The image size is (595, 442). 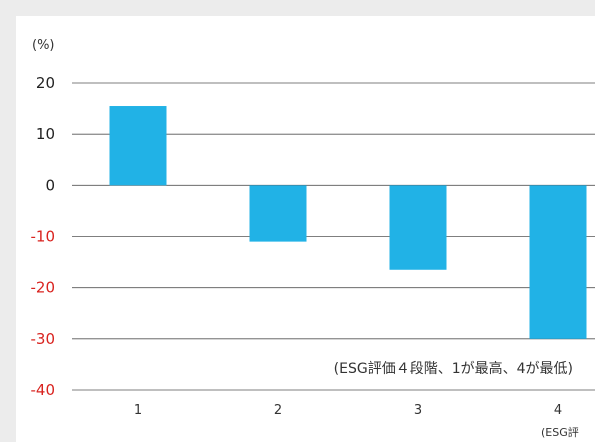 What do you see at coordinates (138, 410) in the screenshot?
I see `x-tick-label: 1` at bounding box center [138, 410].